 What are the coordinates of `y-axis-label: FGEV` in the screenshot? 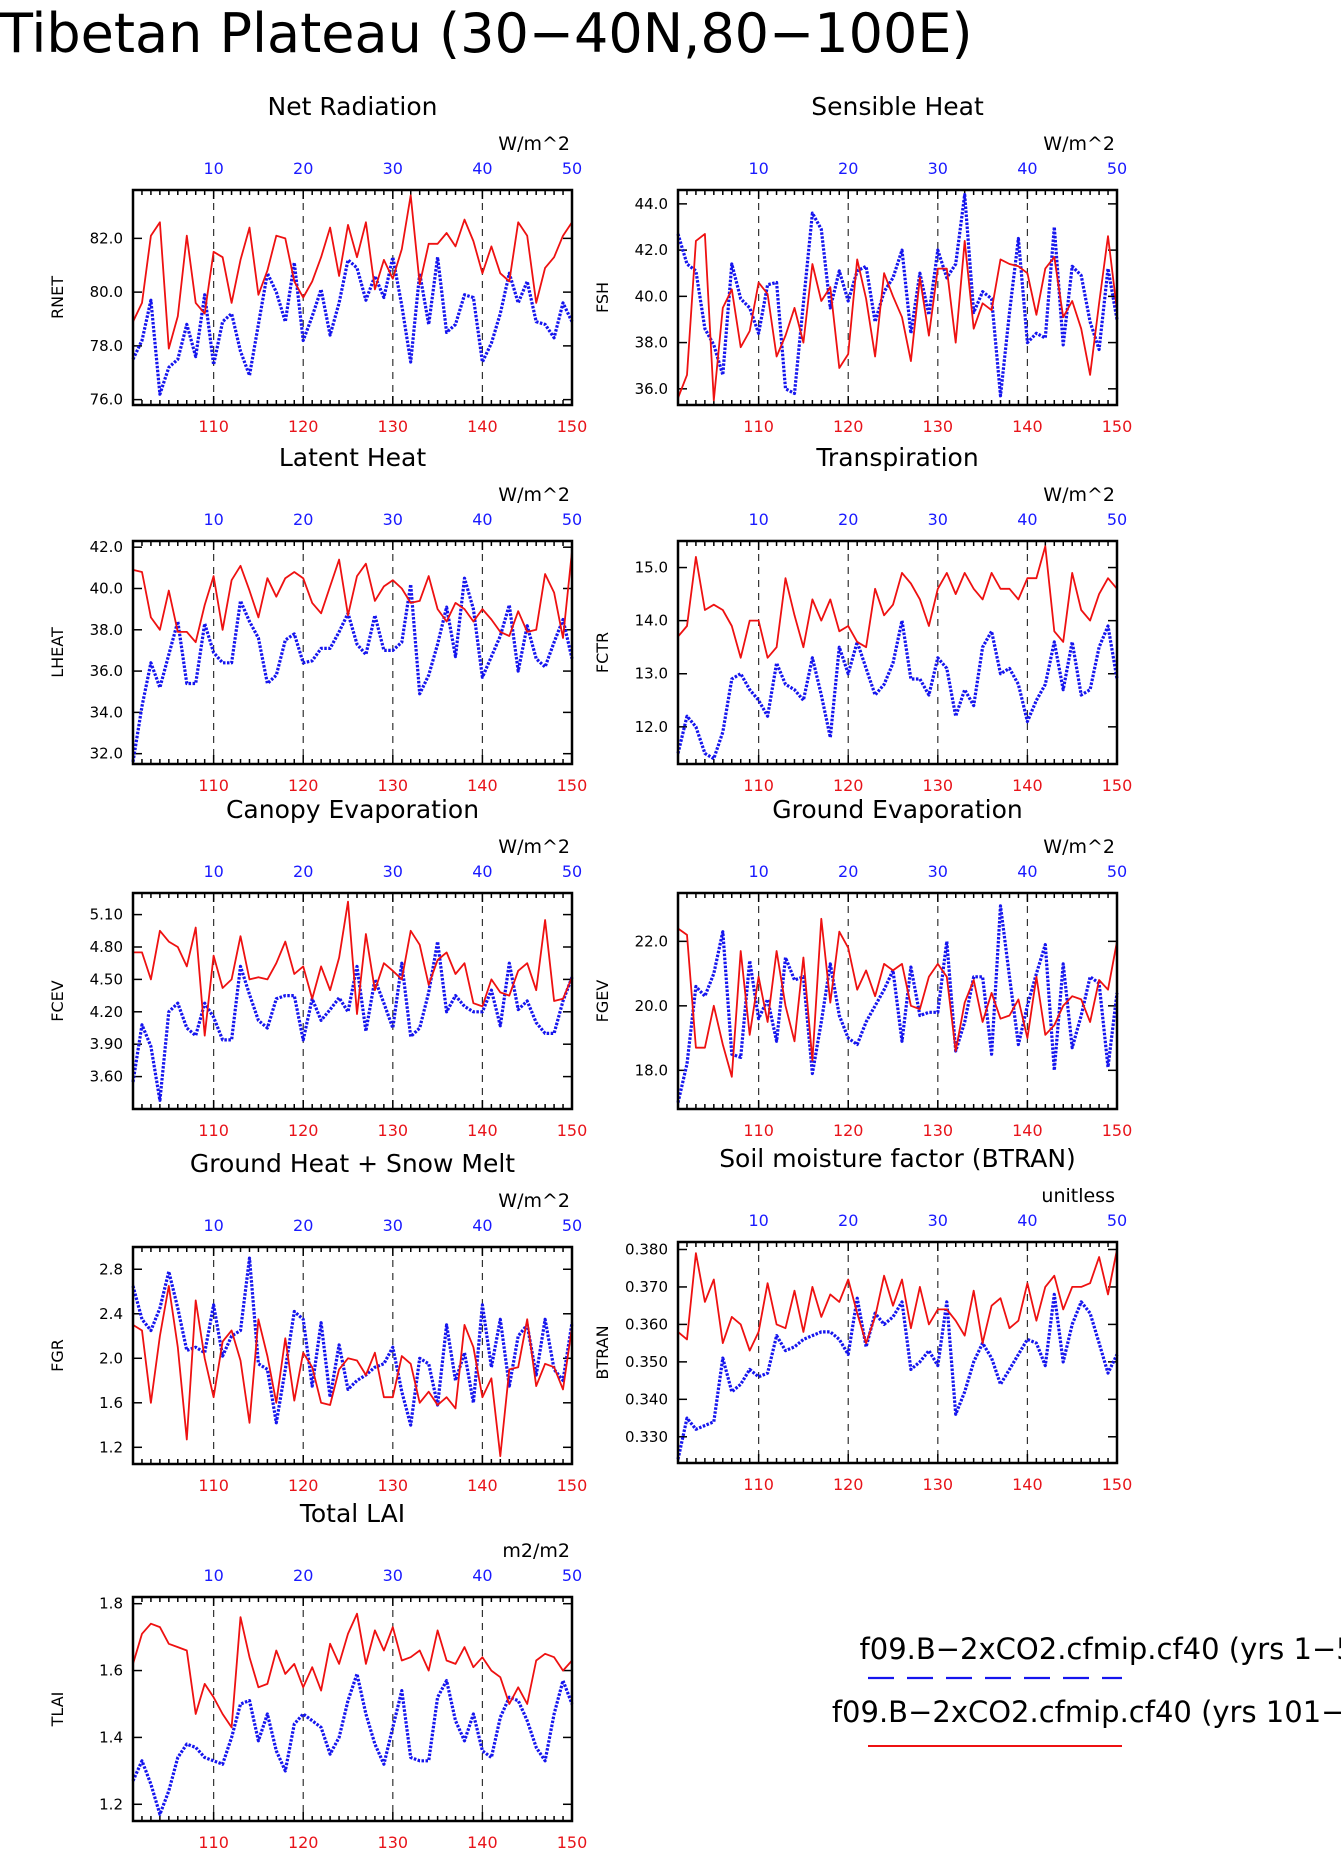 It's located at (602, 1001).